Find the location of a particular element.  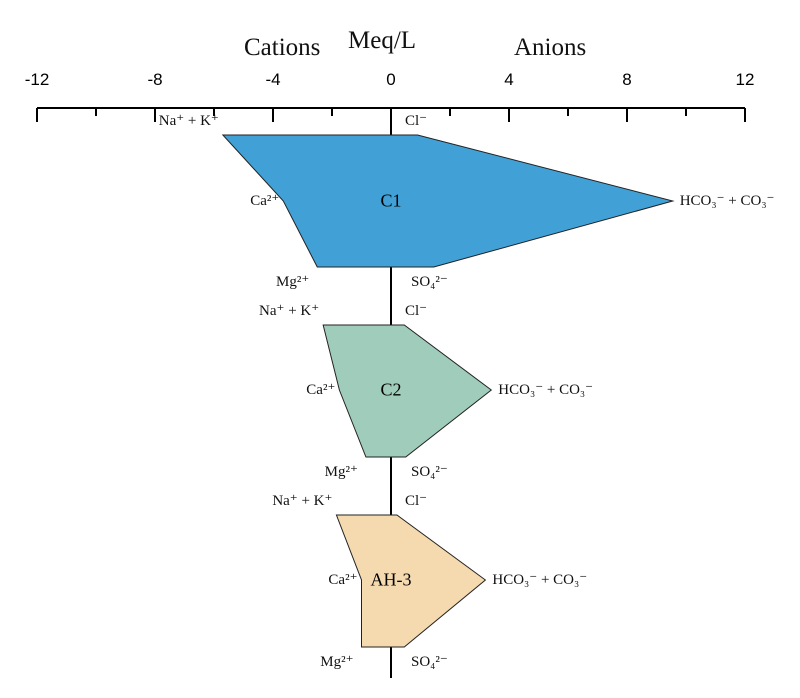

x-tick-label: 8 is located at coordinates (627, 79).